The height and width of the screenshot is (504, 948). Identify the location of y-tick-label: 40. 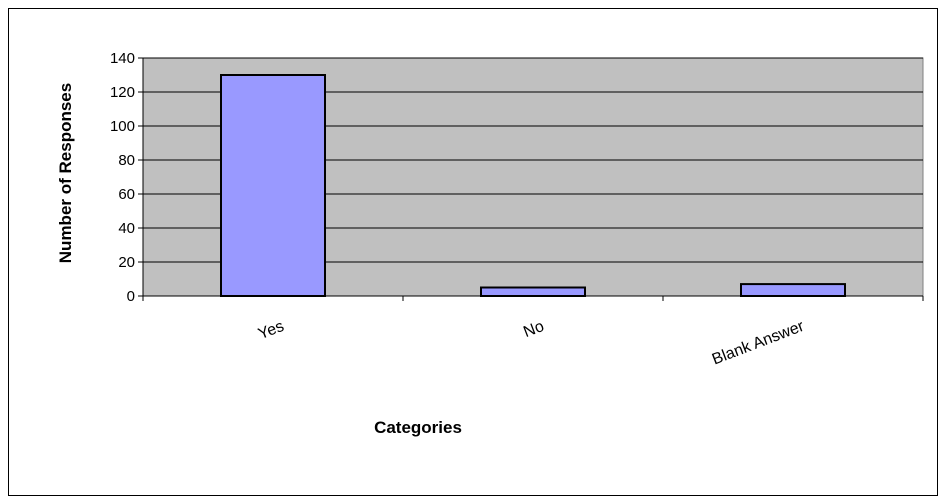
(126, 228).